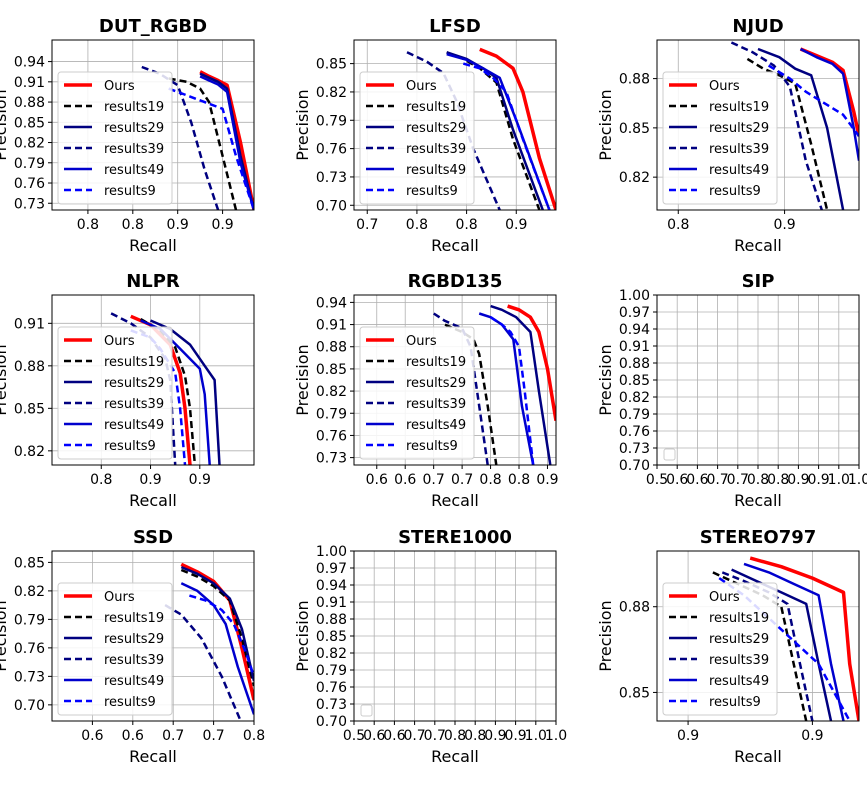 The image size is (867, 804). Describe the element at coordinates (153, 537) in the screenshot. I see `subplot-title: SSD` at that location.